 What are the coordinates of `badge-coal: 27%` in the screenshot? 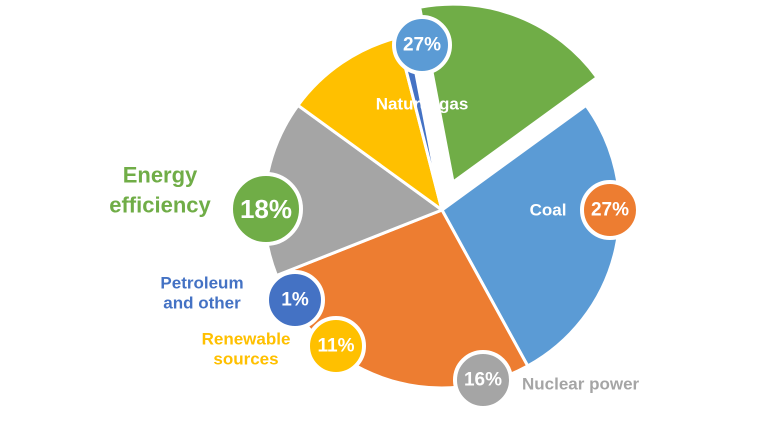 It's located at (610, 210).